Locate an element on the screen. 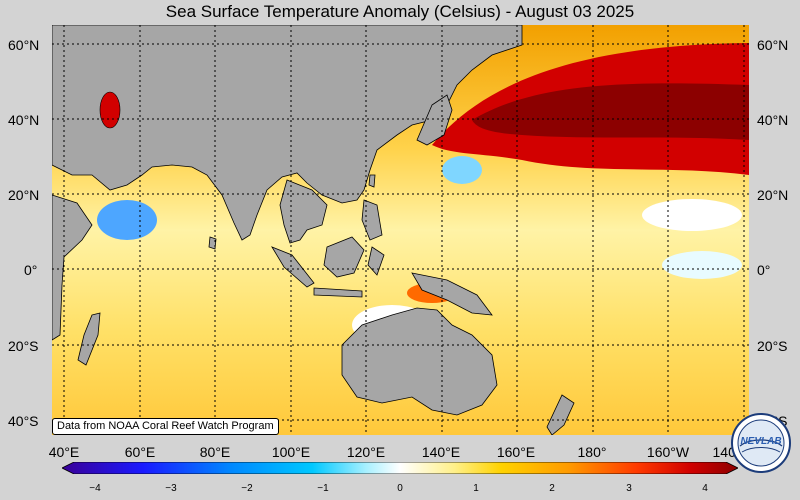  lat-label-left-20n: 20°N is located at coordinates (24, 195).